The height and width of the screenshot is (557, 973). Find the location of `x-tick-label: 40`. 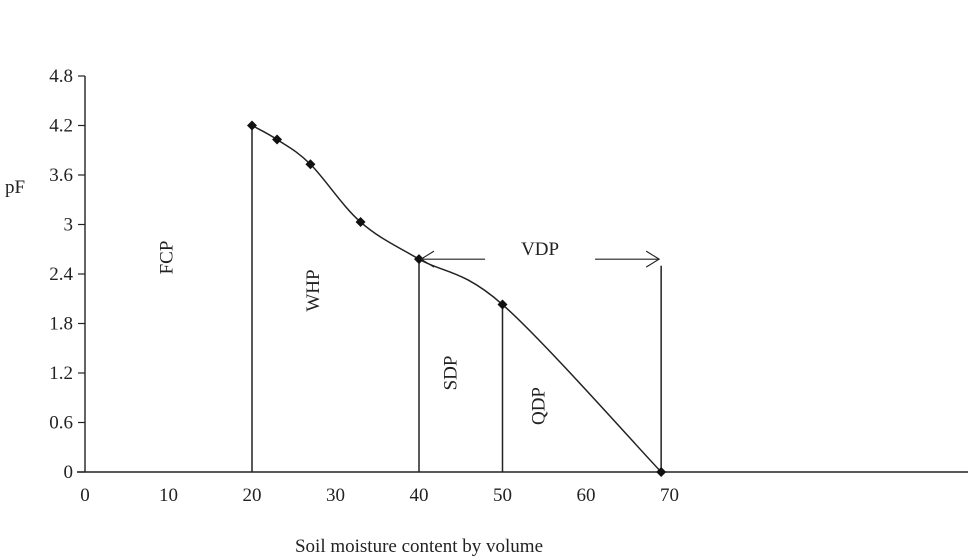

x-tick-label: 40 is located at coordinates (419, 495).